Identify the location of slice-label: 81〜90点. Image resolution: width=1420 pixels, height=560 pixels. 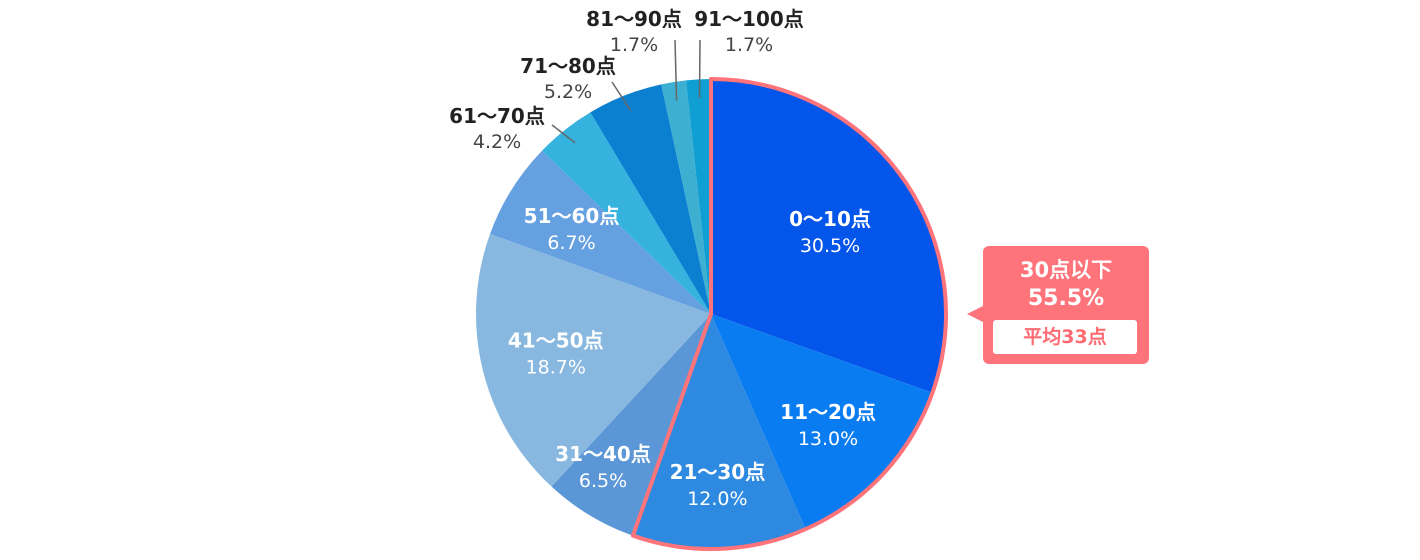
(634, 19).